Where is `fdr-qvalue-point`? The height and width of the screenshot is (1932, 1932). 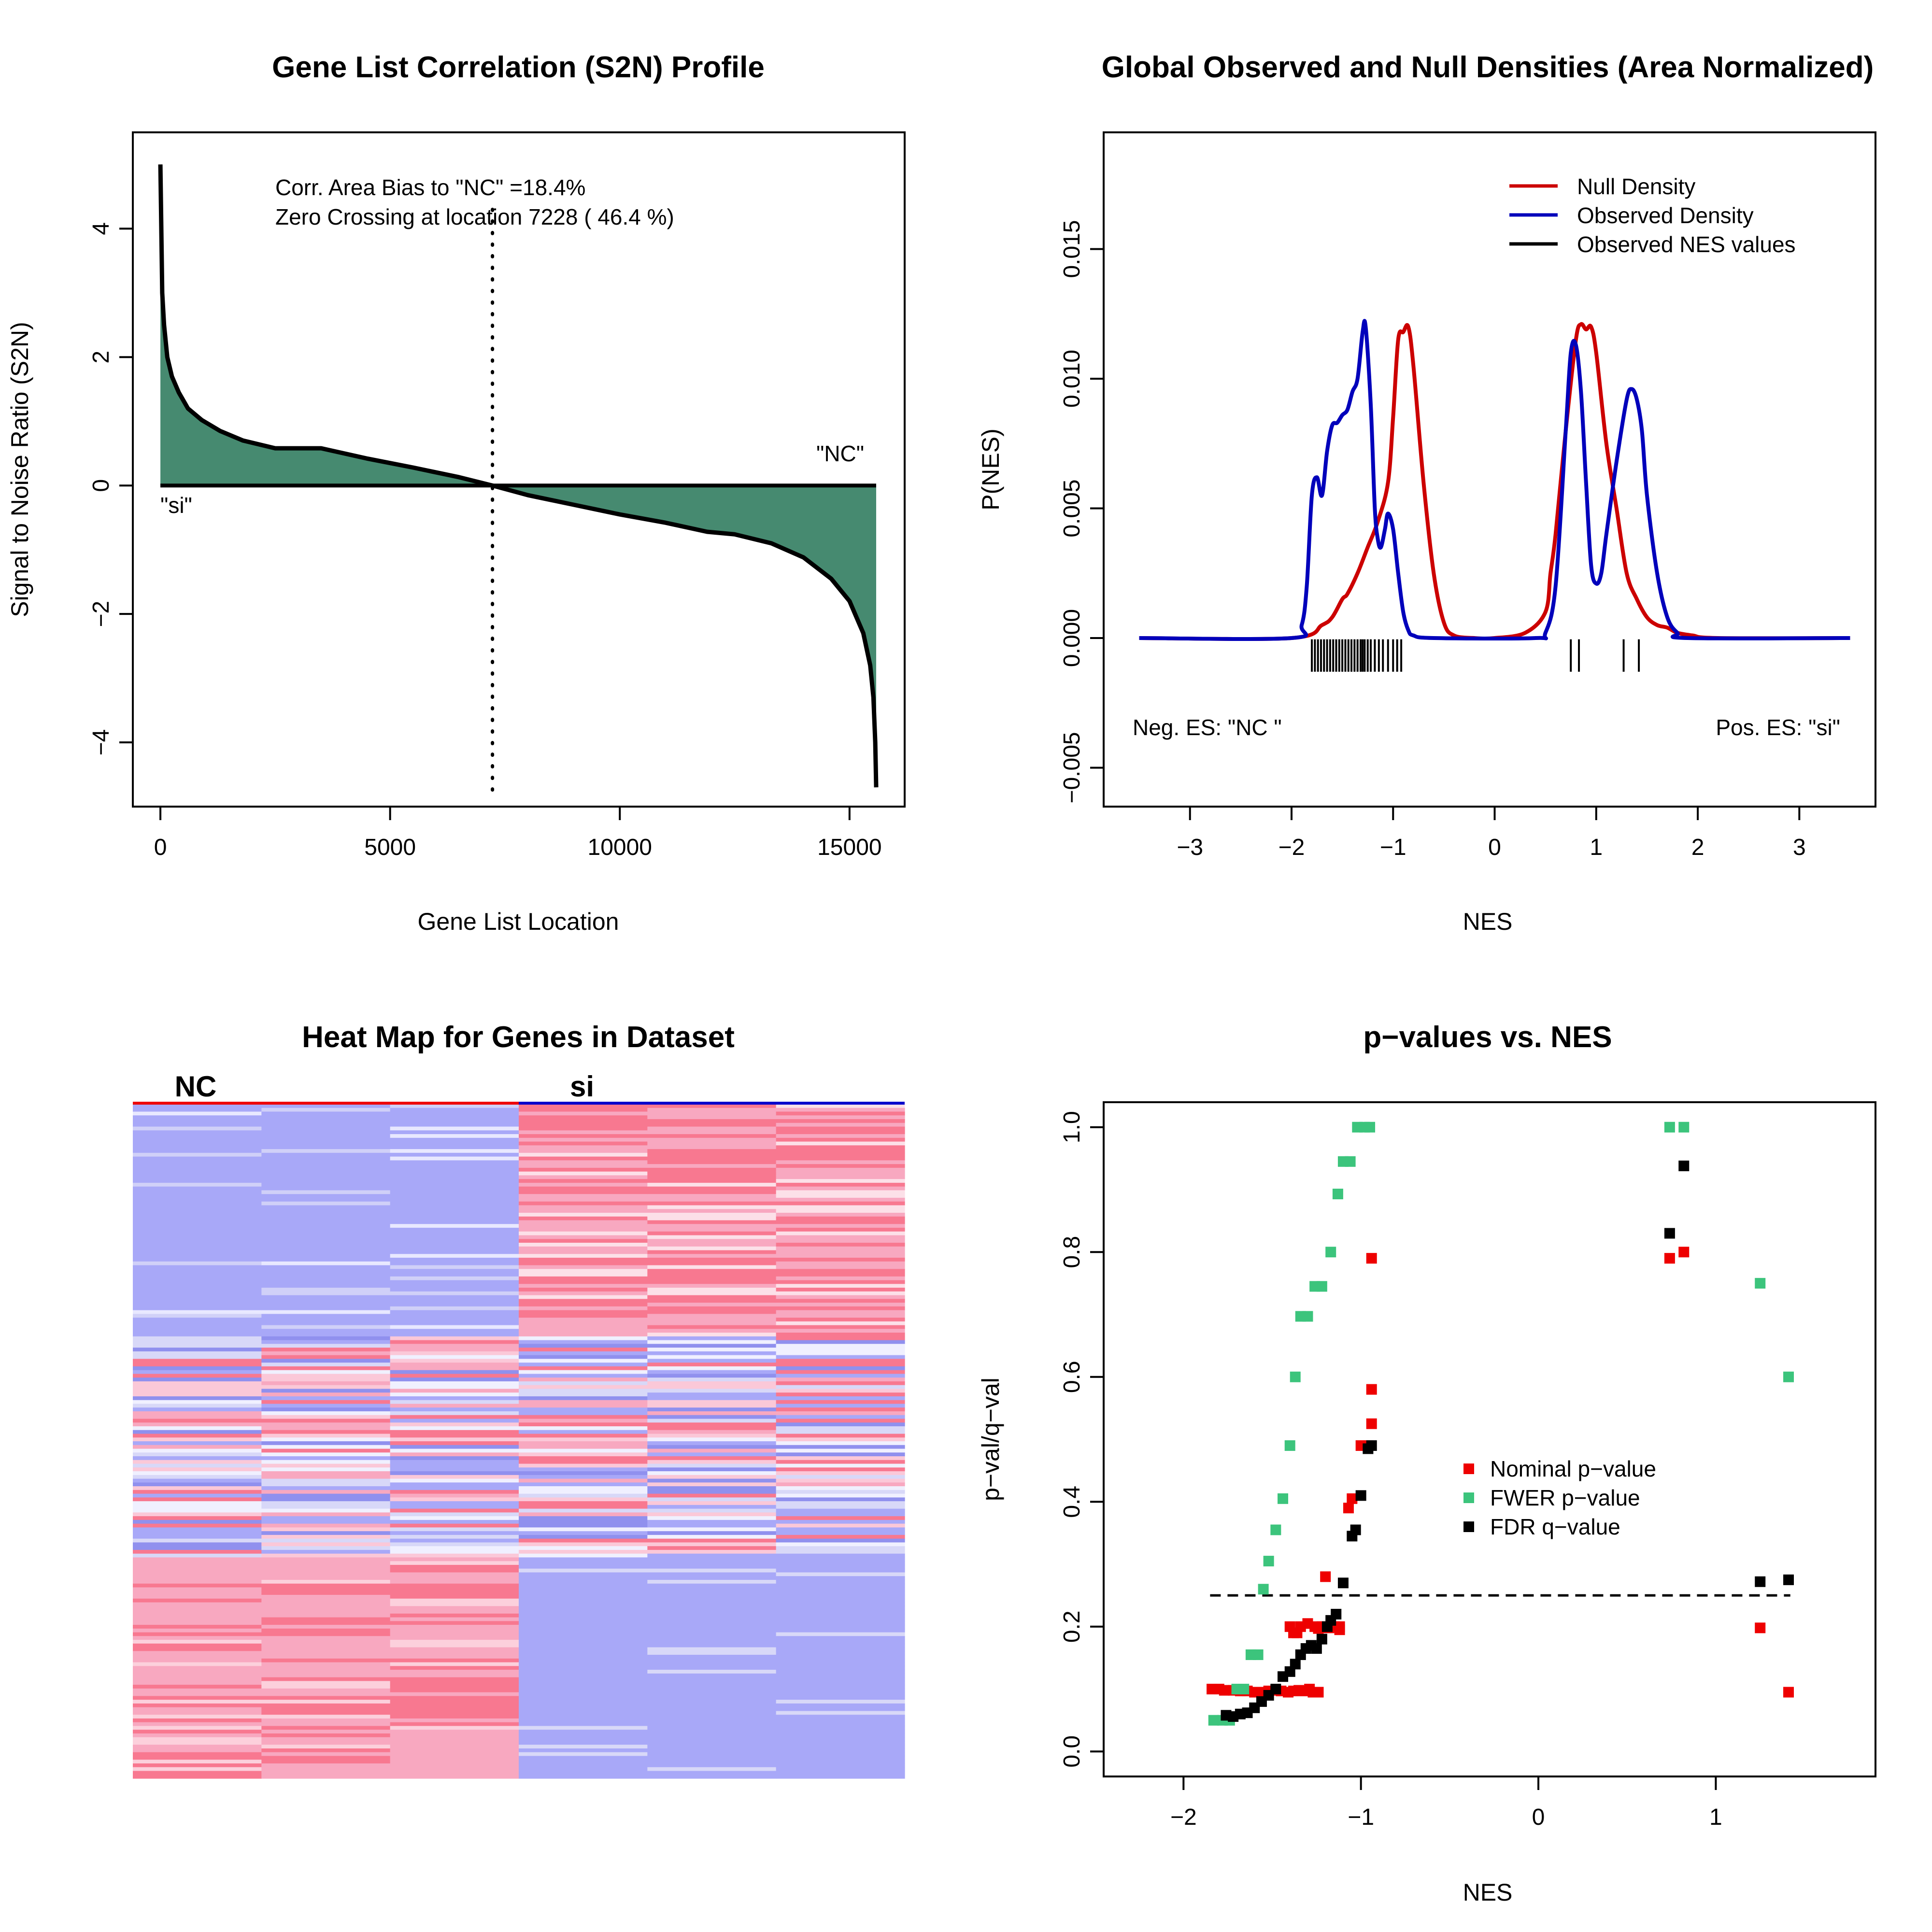 fdr-qvalue-point is located at coordinates (1343, 1583).